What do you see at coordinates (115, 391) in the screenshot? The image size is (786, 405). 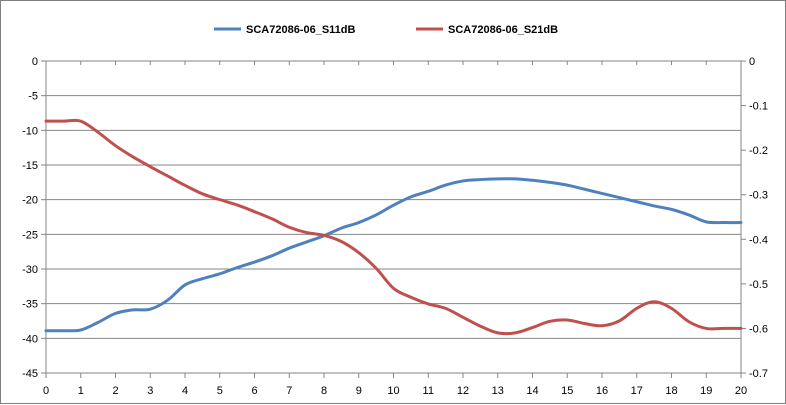 I see `x-tick-label: 2` at bounding box center [115, 391].